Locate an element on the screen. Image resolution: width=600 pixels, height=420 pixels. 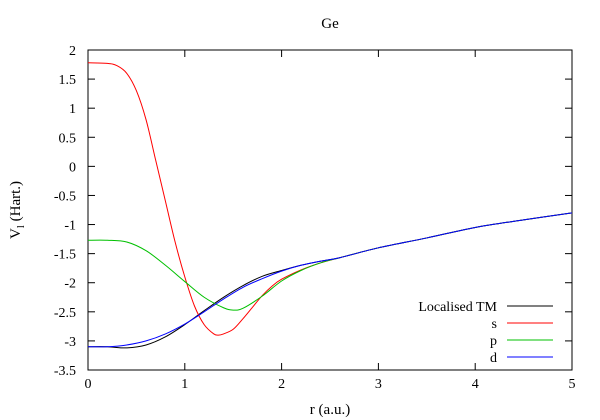
legend-label-p: p is located at coordinates (493, 341).